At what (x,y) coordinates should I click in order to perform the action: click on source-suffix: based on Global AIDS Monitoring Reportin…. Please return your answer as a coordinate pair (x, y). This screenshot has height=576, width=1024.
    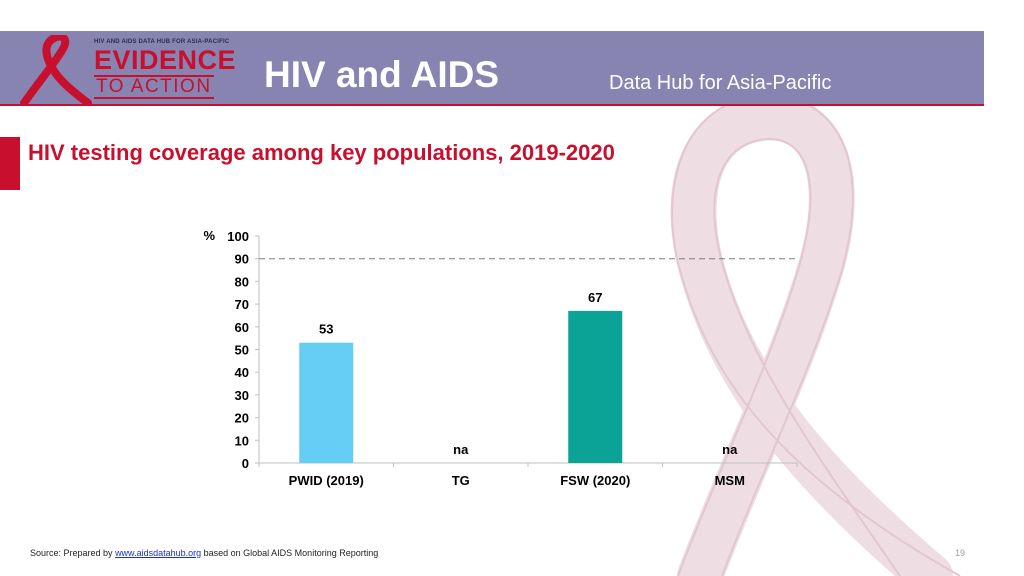
    Looking at the image, I should click on (290, 553).